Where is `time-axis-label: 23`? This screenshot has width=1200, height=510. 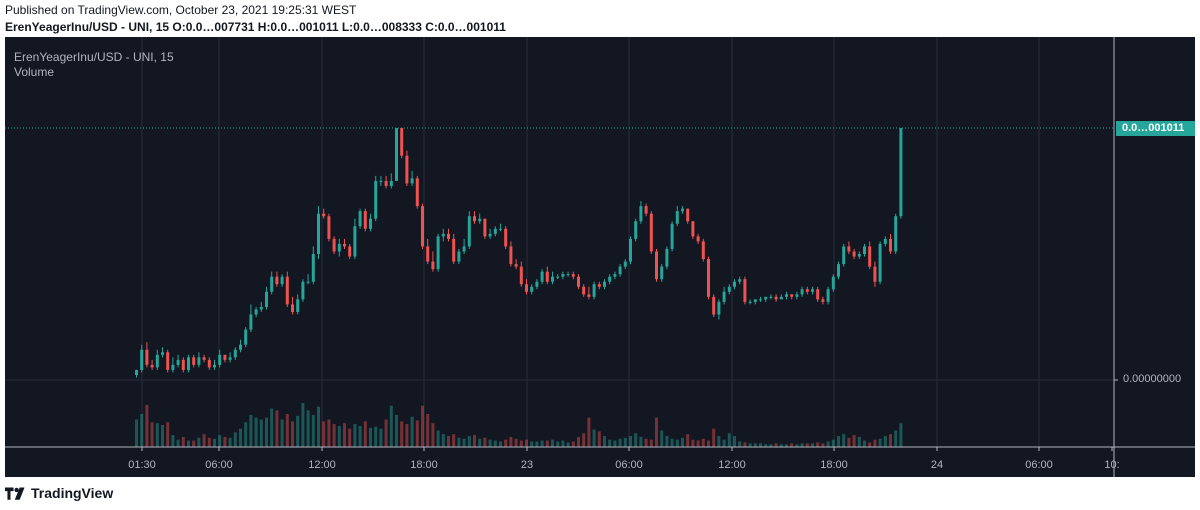 time-axis-label: 23 is located at coordinates (527, 465).